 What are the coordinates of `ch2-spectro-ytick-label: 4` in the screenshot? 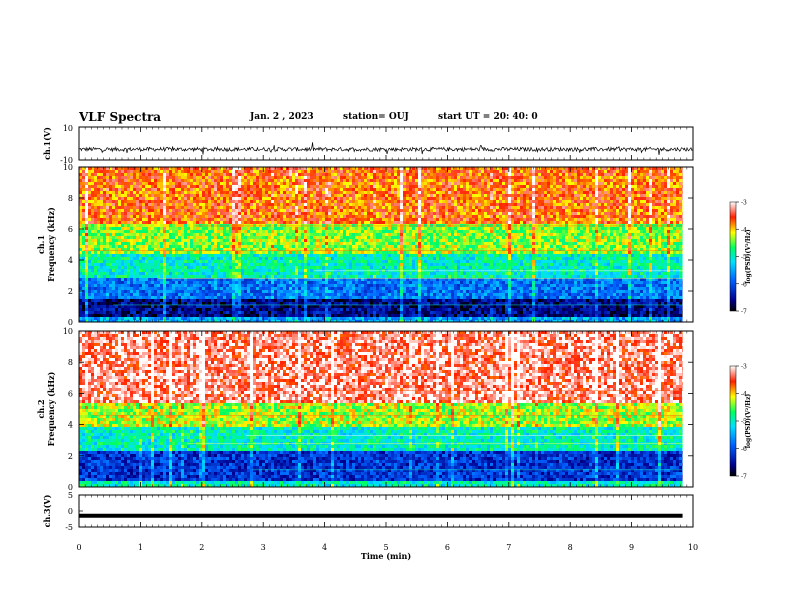 It's located at (70, 425).